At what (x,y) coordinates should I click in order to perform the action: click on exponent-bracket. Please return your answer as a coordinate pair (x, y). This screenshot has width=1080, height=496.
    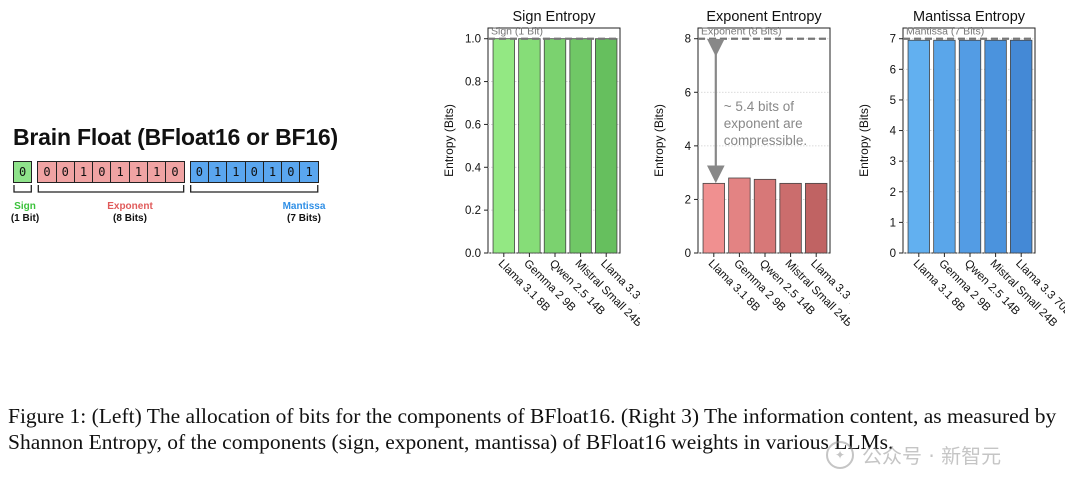
    Looking at the image, I should click on (111, 189).